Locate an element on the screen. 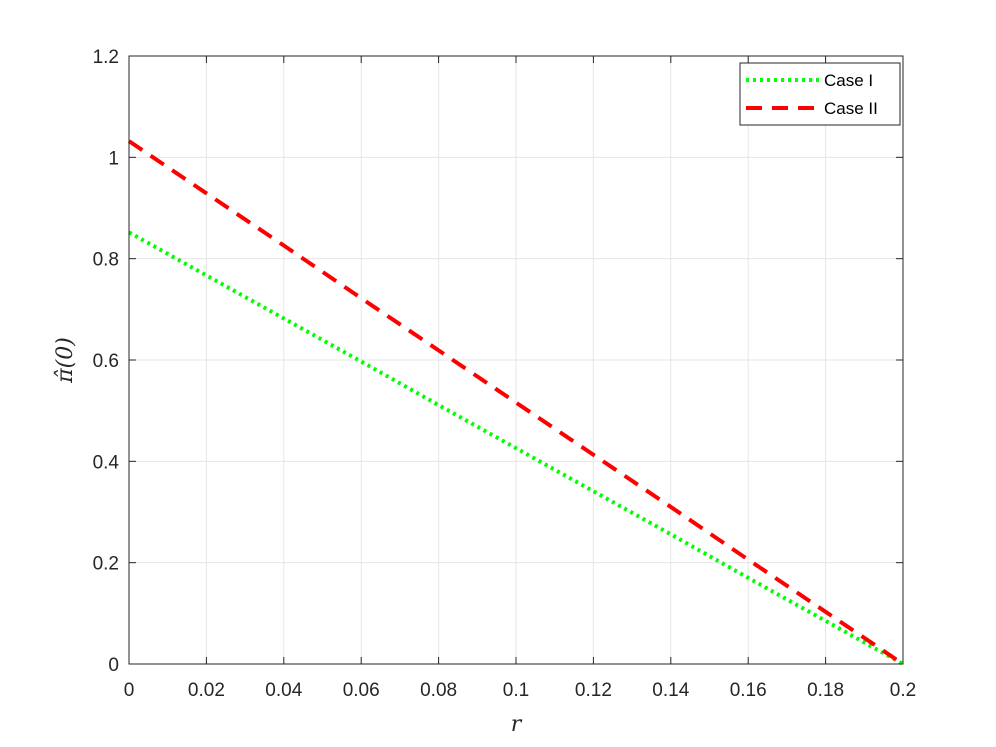 The width and height of the screenshot is (996, 747). x-axis-label: r is located at coordinates (517, 724).